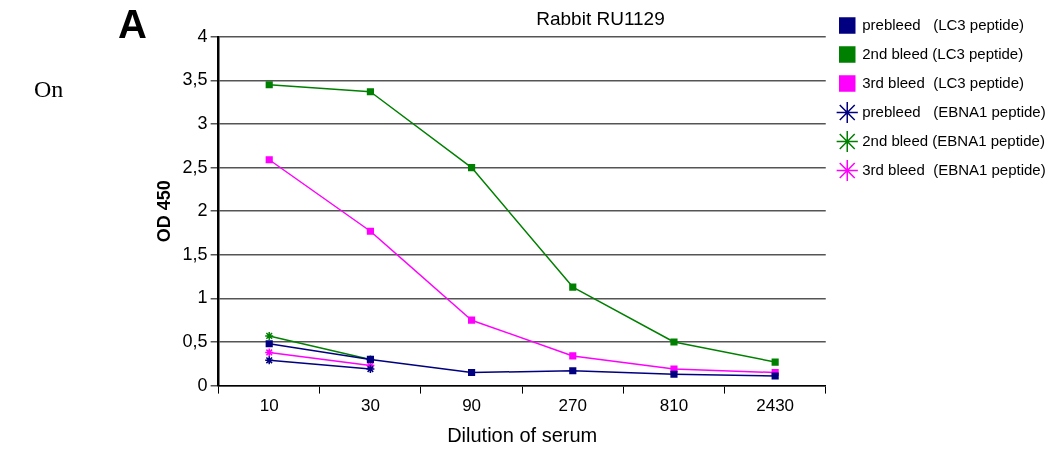 The width and height of the screenshot is (1061, 452). Describe the element at coordinates (943, 24) in the screenshot. I see `legend-label: prebleed (LC3 peptide)` at that location.